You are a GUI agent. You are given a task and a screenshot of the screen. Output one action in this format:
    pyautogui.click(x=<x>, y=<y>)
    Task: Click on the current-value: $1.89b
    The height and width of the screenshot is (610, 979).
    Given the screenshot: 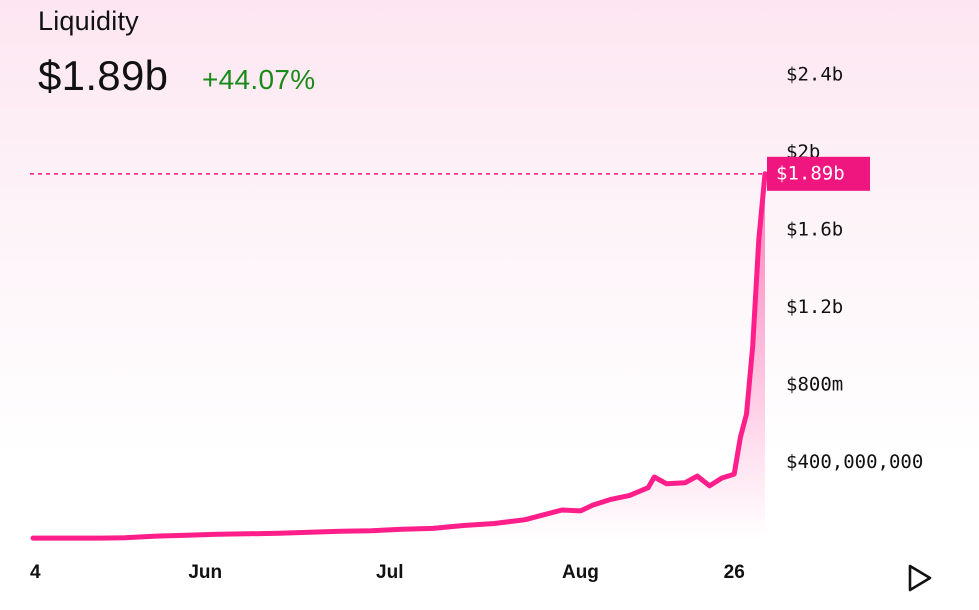 What is the action you would take?
    pyautogui.click(x=103, y=75)
    